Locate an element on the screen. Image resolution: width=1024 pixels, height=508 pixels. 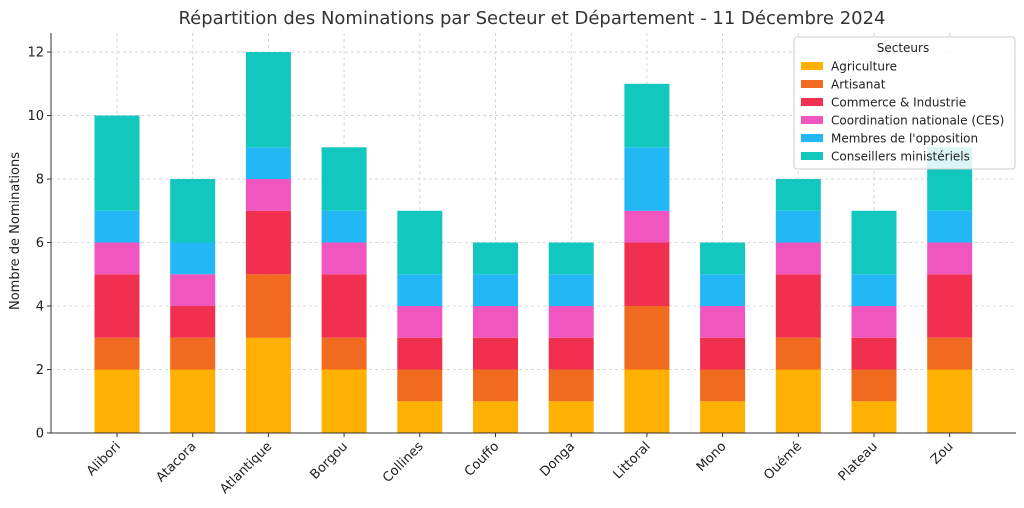
y-tick-labels: 0 2 4 6 8 10 12 is located at coordinates (39, 244).